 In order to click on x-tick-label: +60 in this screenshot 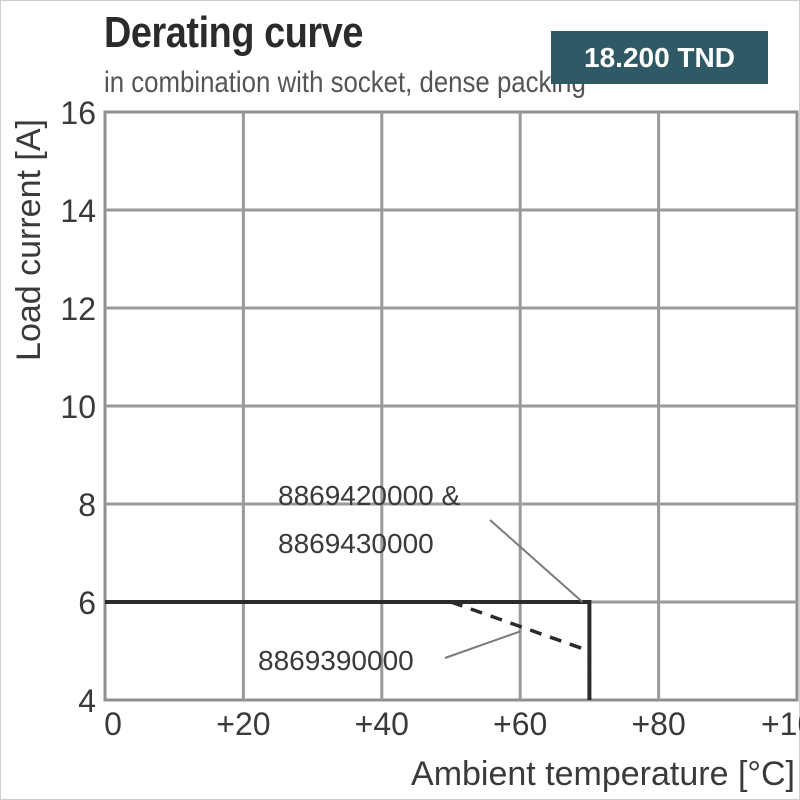, I will do `click(520, 724)`.